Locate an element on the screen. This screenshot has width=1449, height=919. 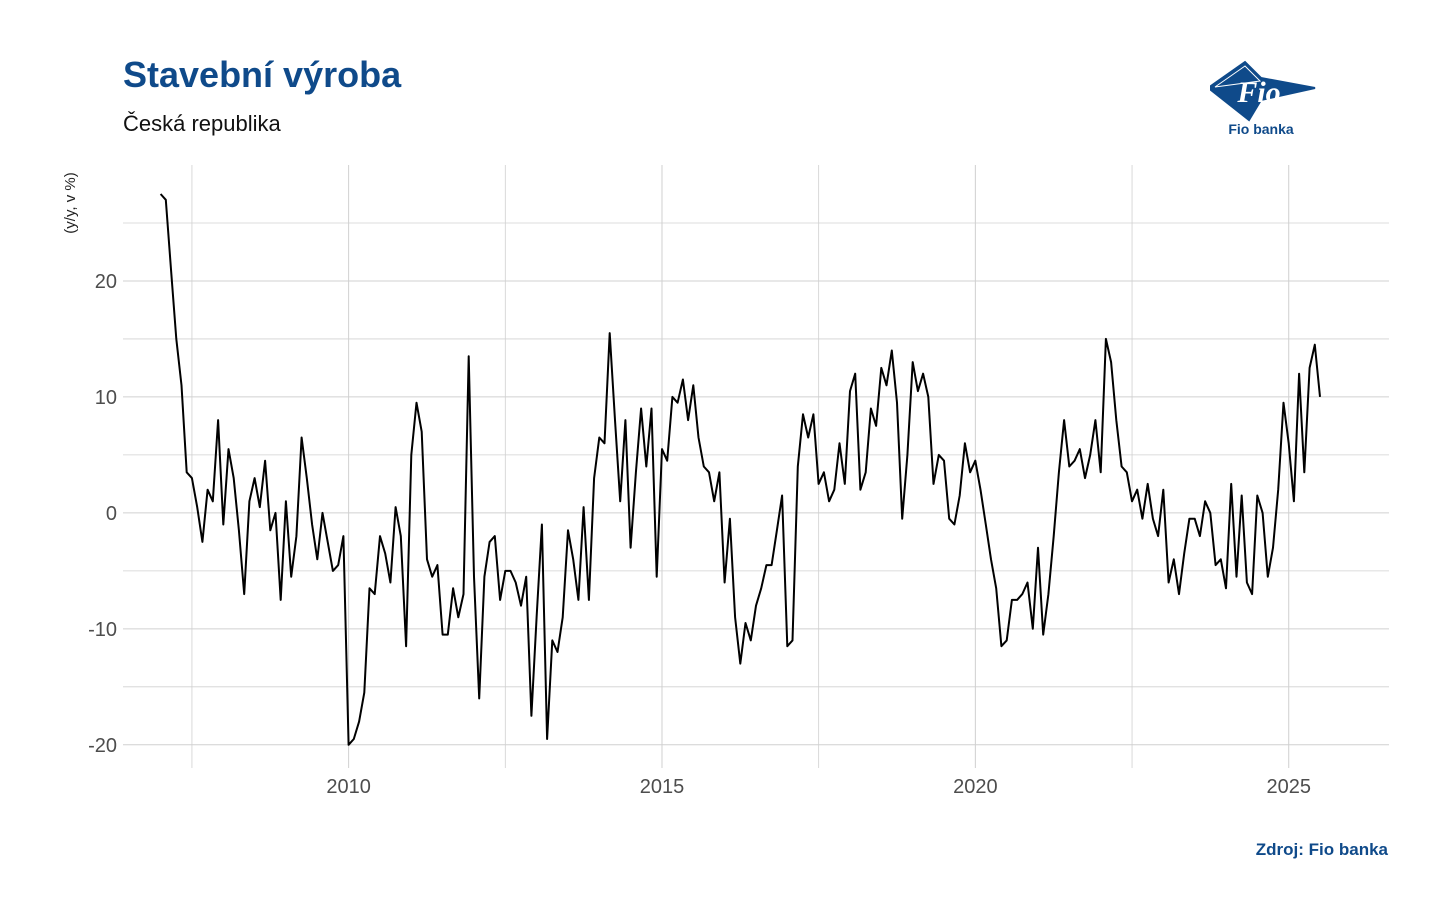
y-tick-label: -10 is located at coordinates (102, 630).